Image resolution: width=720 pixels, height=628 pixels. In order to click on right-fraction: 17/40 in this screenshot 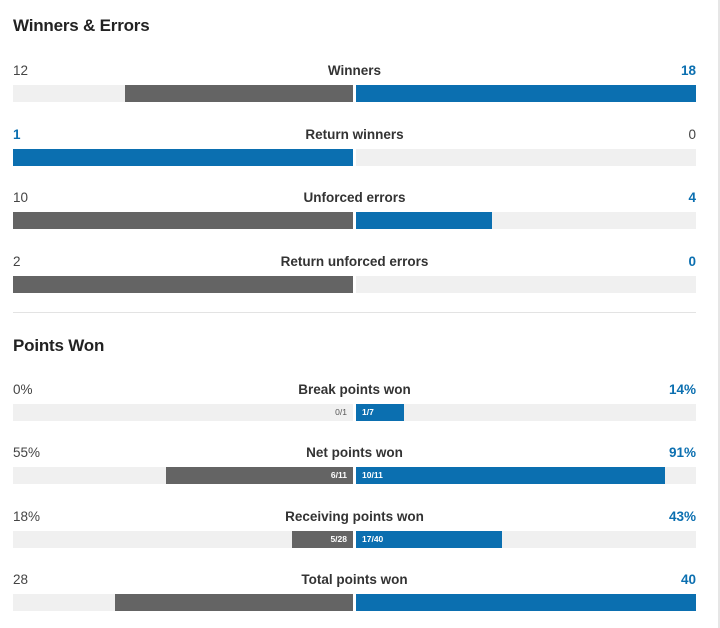, I will do `click(373, 539)`.